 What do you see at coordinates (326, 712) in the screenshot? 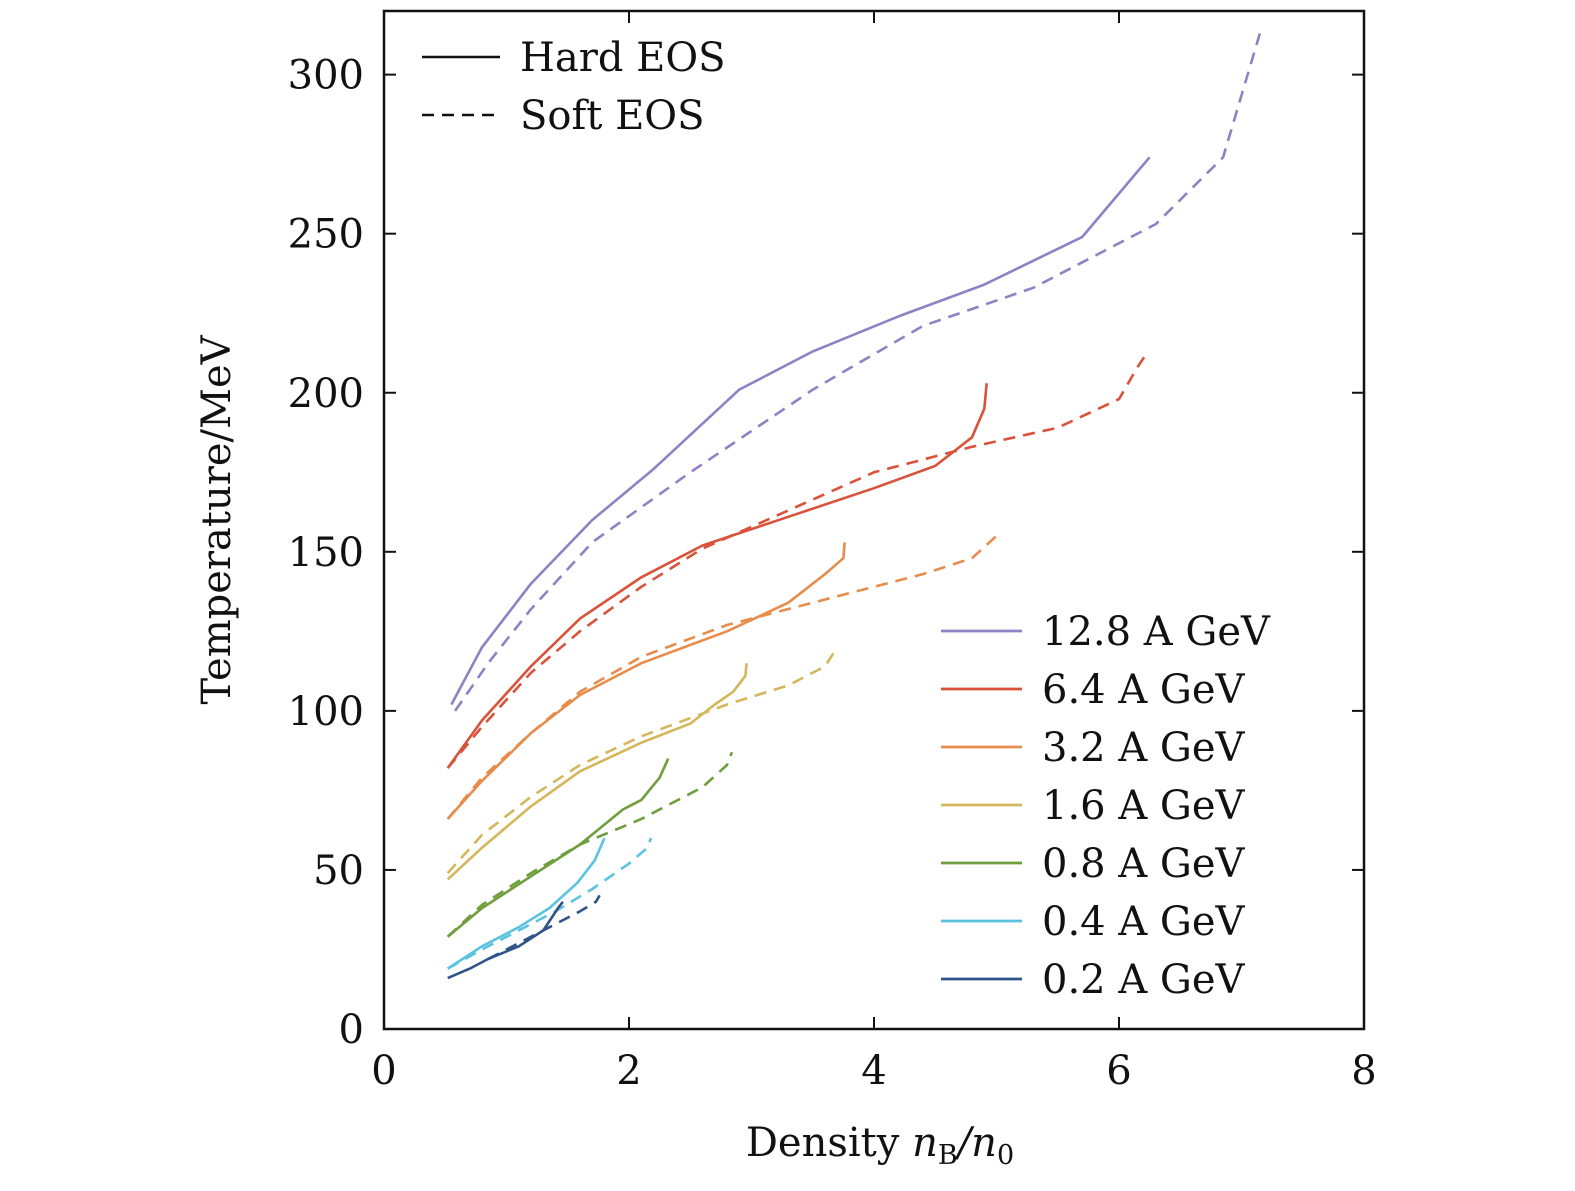
I see `y-tick-label: 100` at bounding box center [326, 712].